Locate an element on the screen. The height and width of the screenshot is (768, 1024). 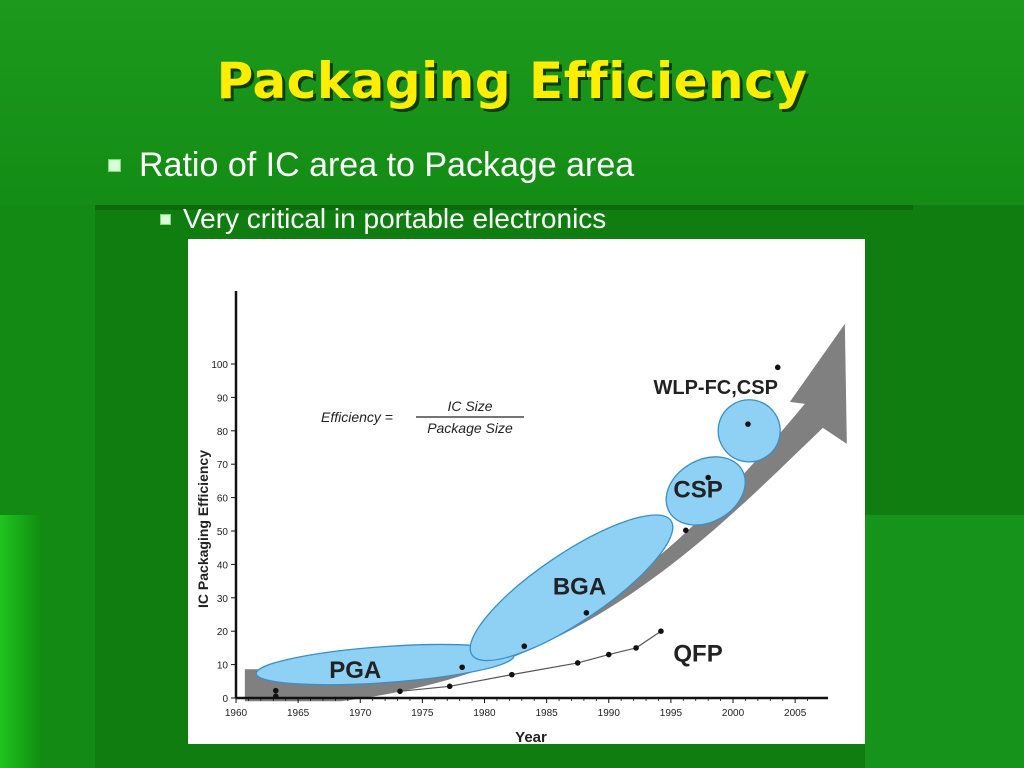
x-tick-label: 1975 is located at coordinates (422, 713).